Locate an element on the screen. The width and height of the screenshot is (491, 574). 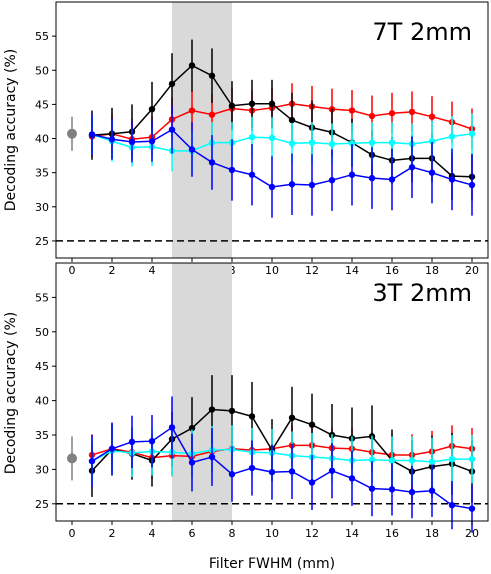
y-axis-label-bottom: Decoding accuracy (%) is located at coordinates (11, 393).